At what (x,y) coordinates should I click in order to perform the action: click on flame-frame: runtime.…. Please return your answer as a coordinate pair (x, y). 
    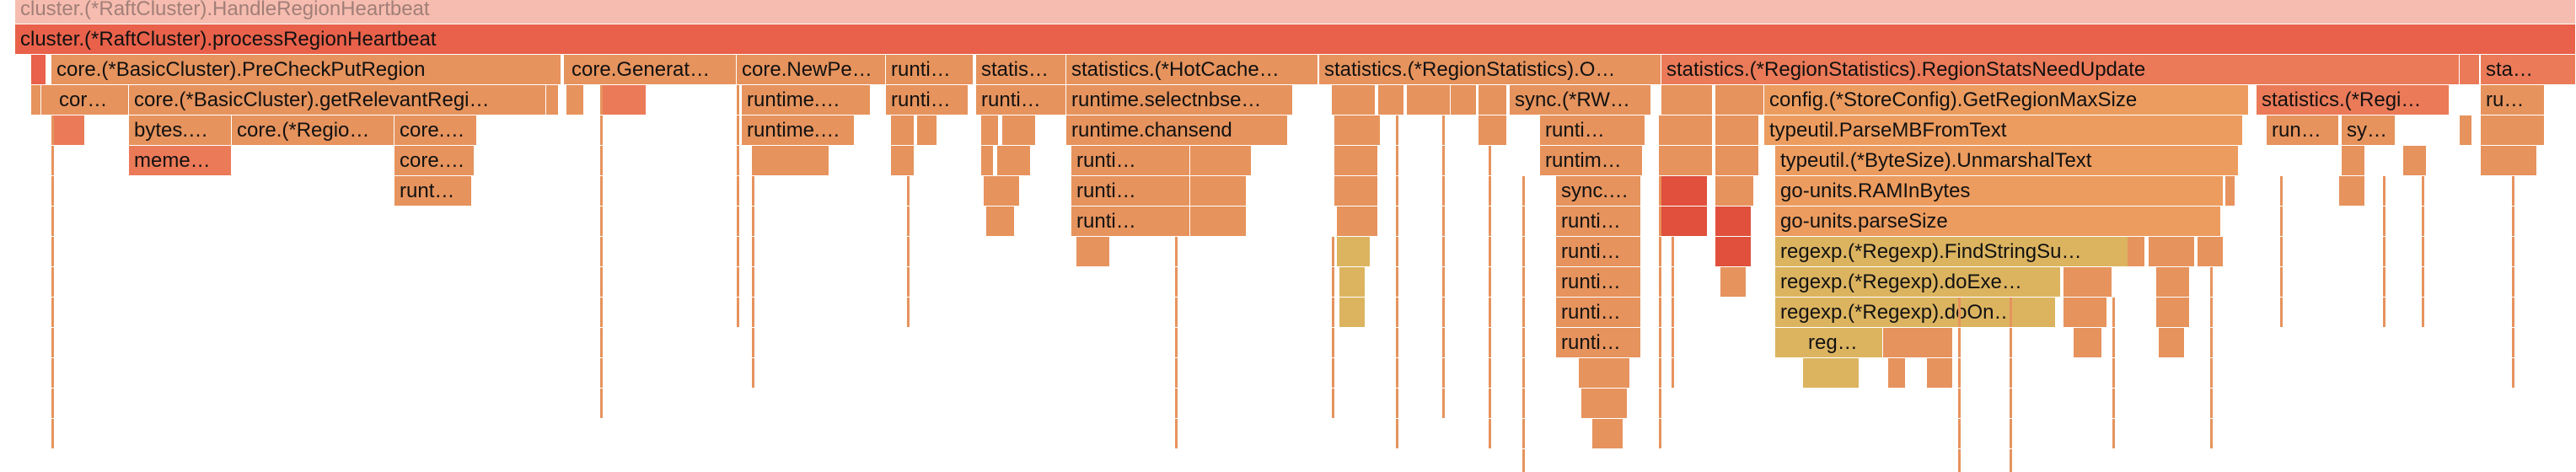
    Looking at the image, I should click on (798, 130).